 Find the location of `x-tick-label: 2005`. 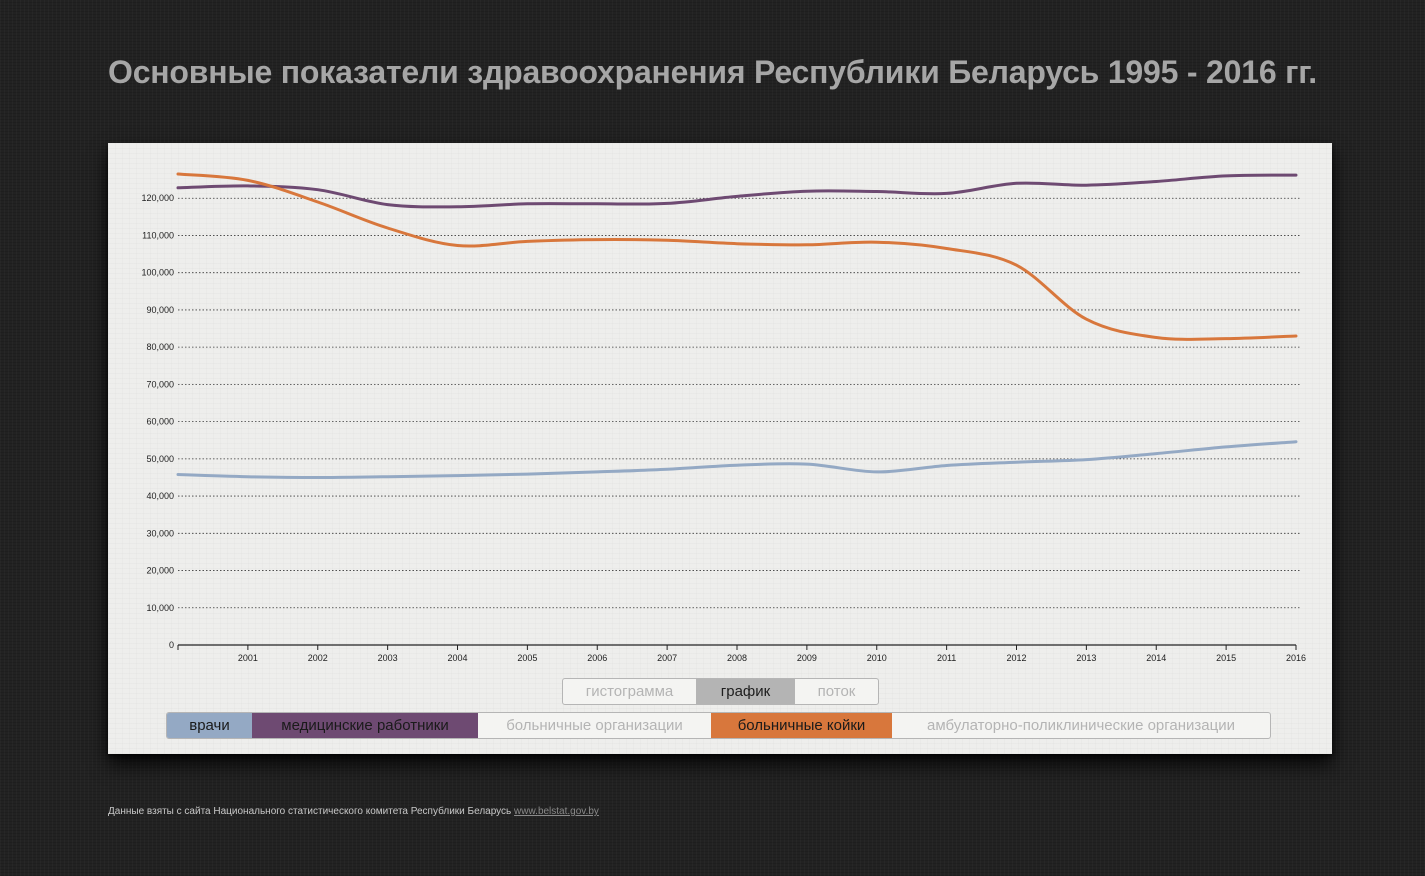

x-tick-label: 2005 is located at coordinates (527, 658).